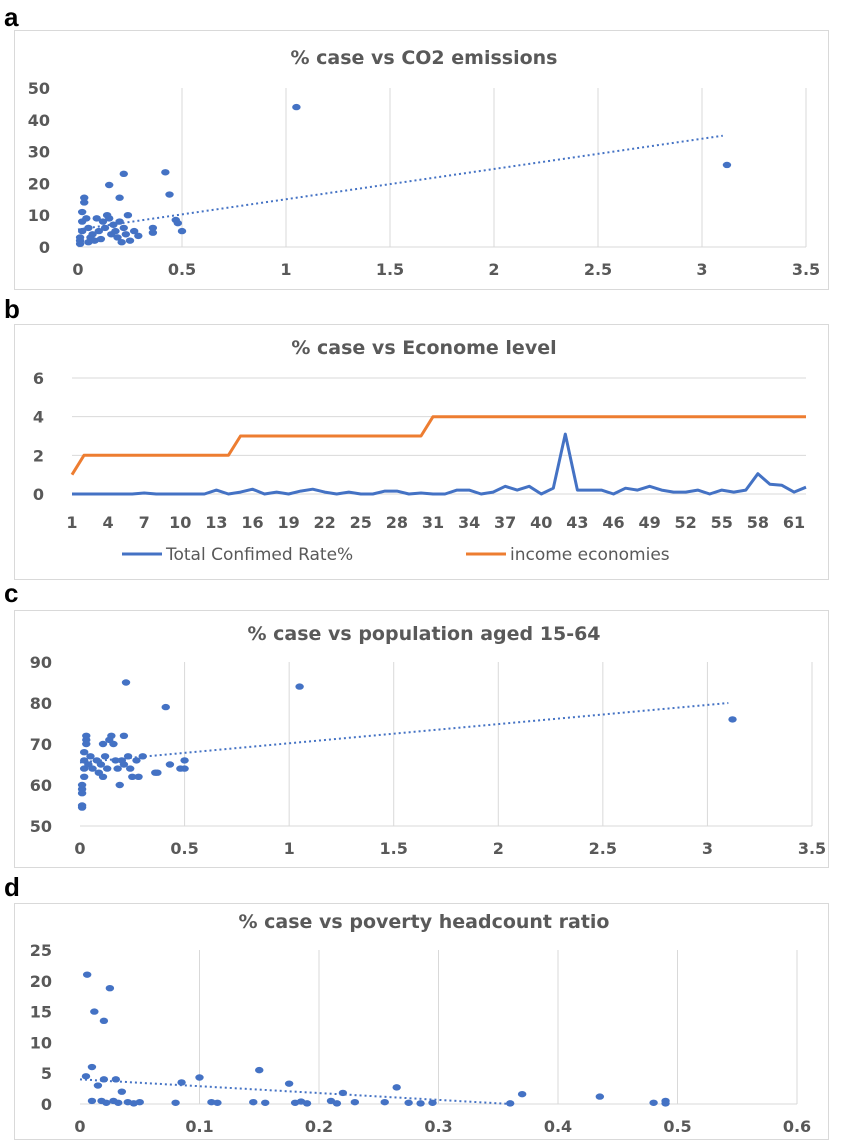  Describe the element at coordinates (184, 848) in the screenshot. I see `x-tick-label: 0.5` at that location.